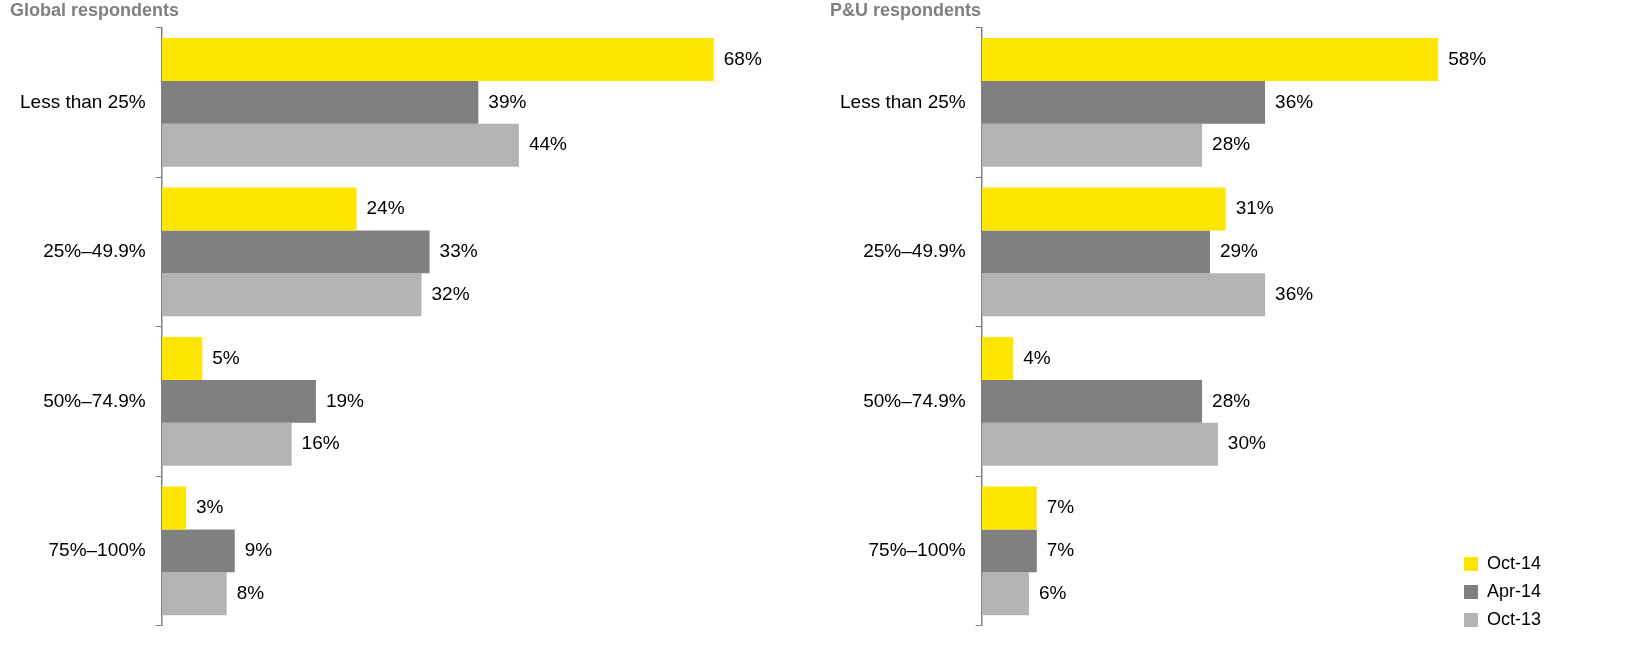 Image resolution: width=1641 pixels, height=647 pixels. What do you see at coordinates (906, 10) in the screenshot?
I see `chart-title: P&U respondents` at bounding box center [906, 10].